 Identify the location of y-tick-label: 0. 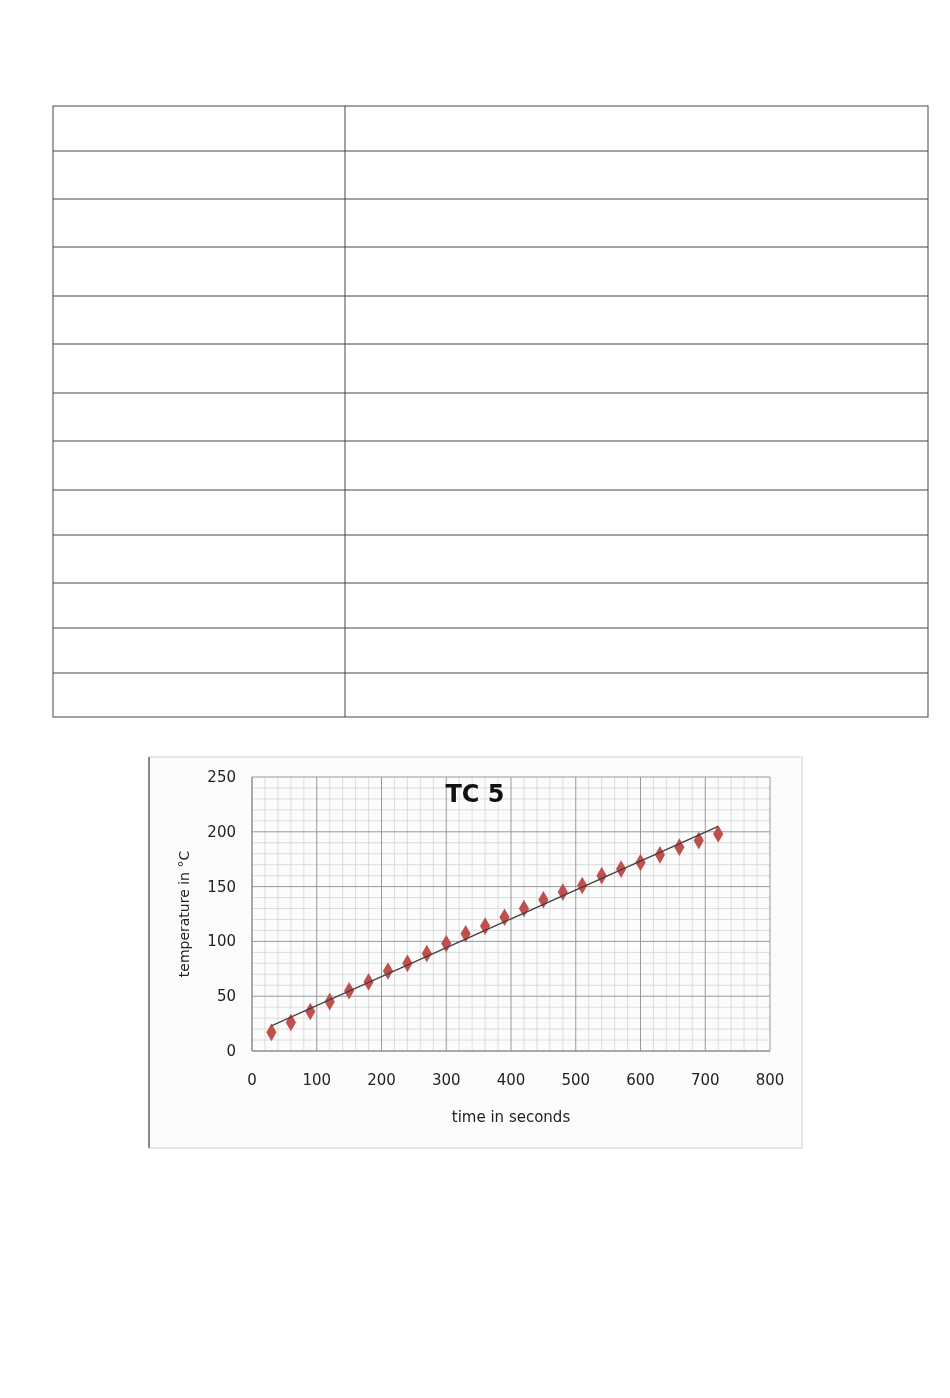
(231, 1051).